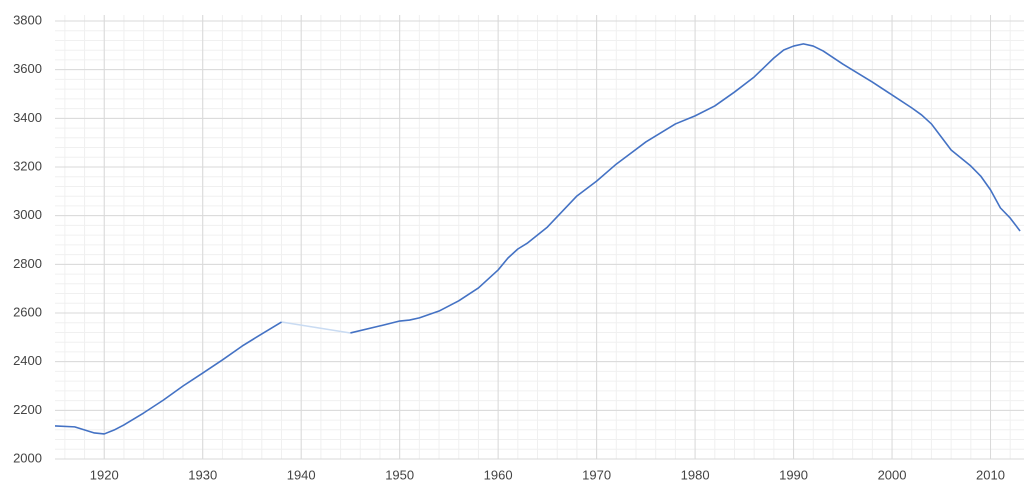  What do you see at coordinates (27, 409) in the screenshot?
I see `y-tick-label: 2200` at bounding box center [27, 409].